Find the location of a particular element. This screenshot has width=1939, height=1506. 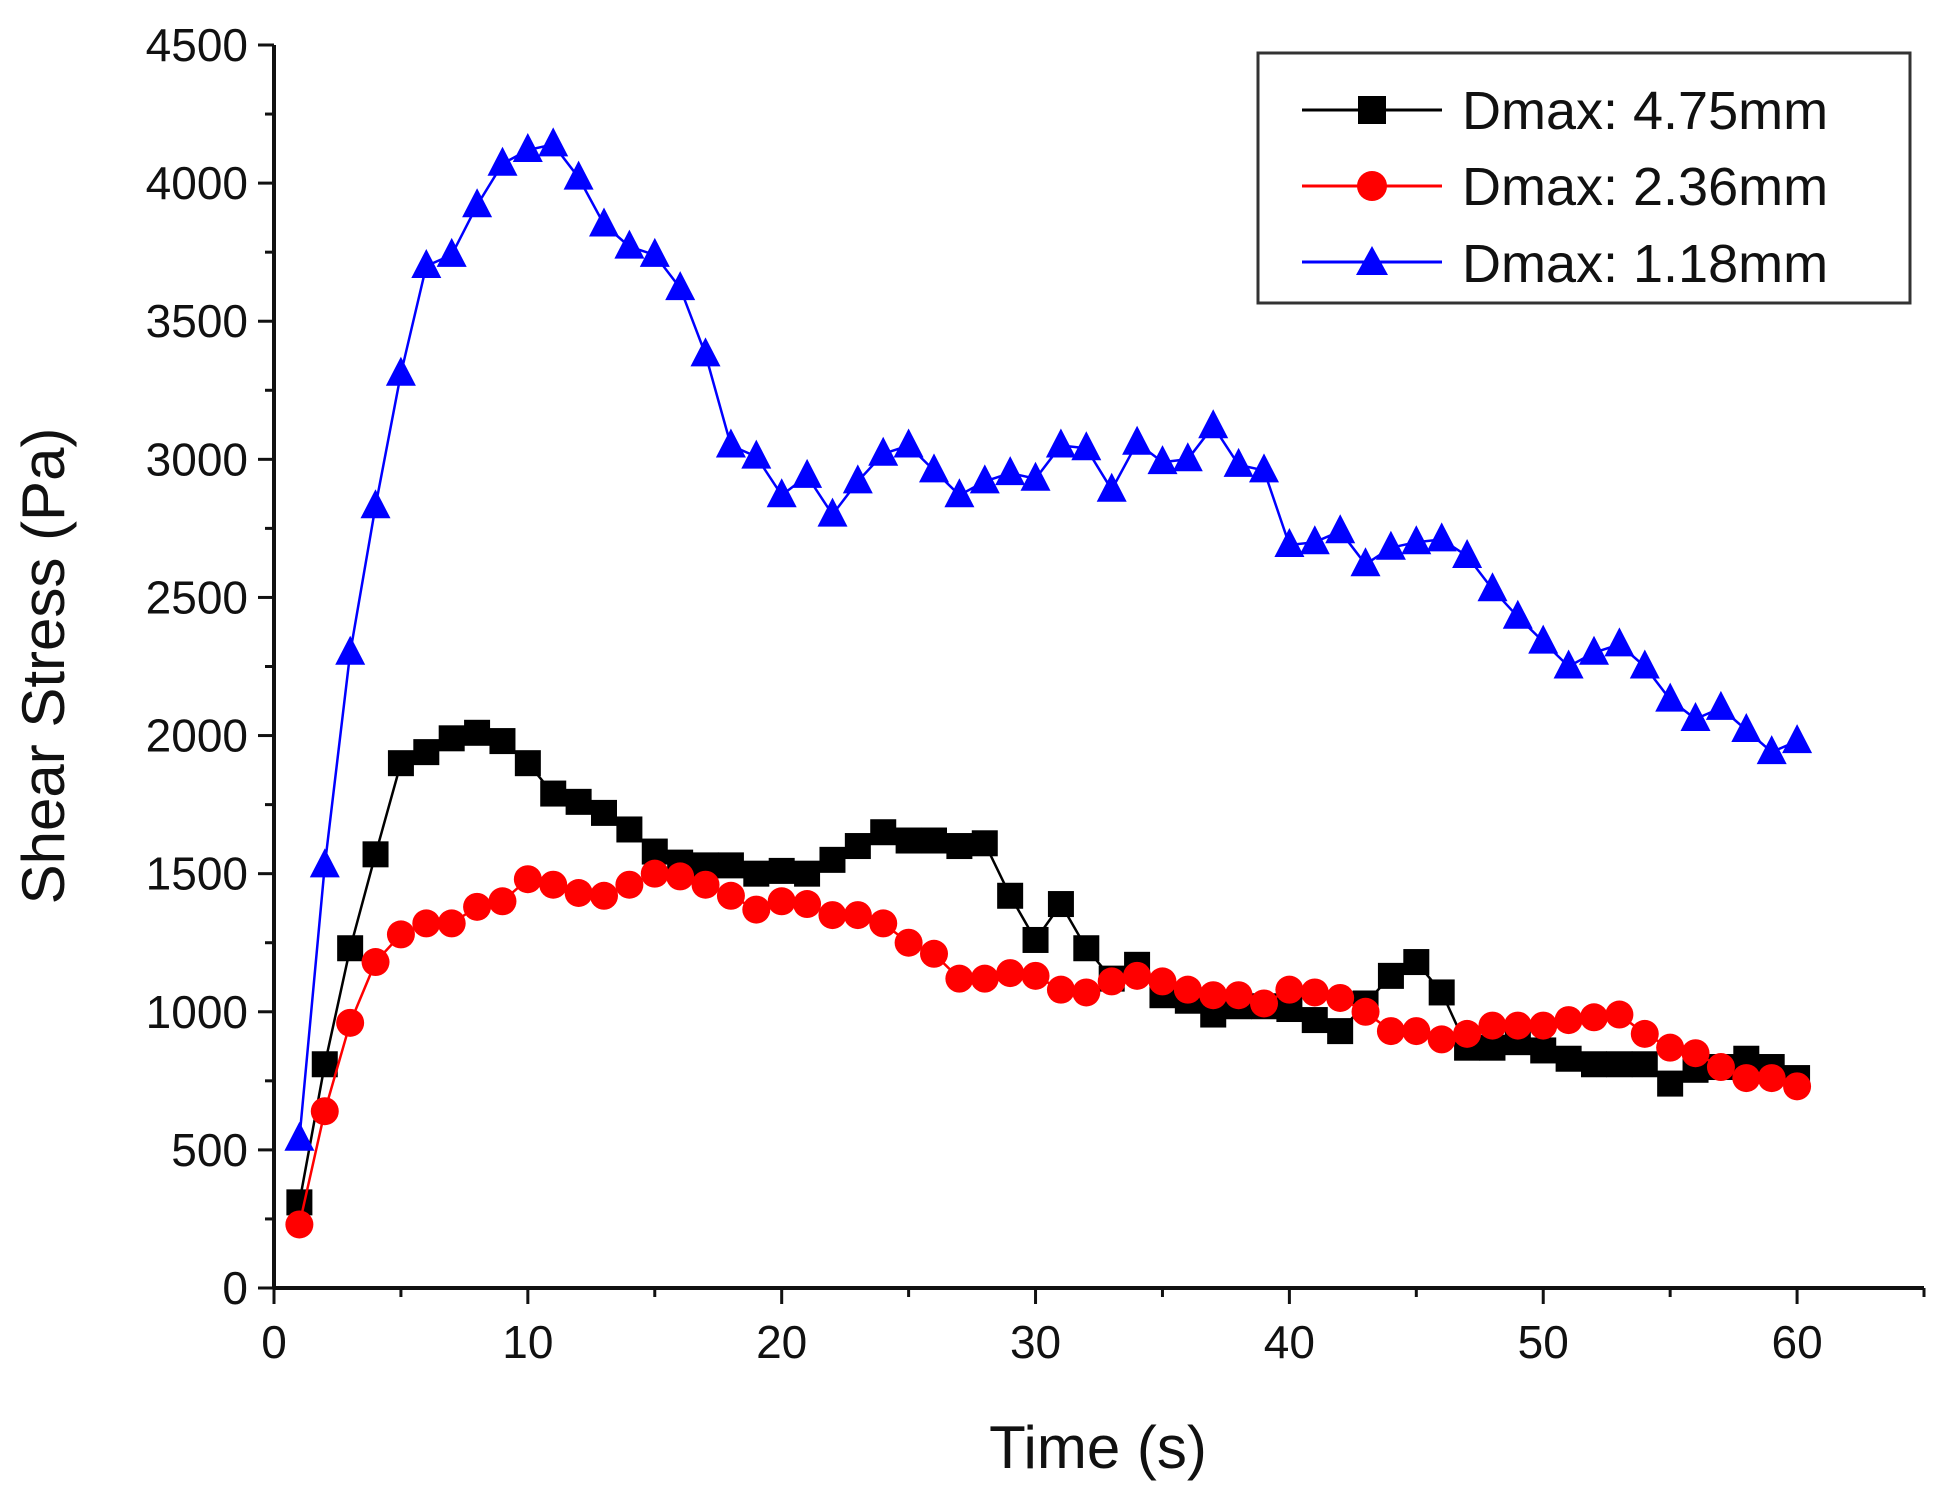

x-tick-label: 30 is located at coordinates (1035, 1342).